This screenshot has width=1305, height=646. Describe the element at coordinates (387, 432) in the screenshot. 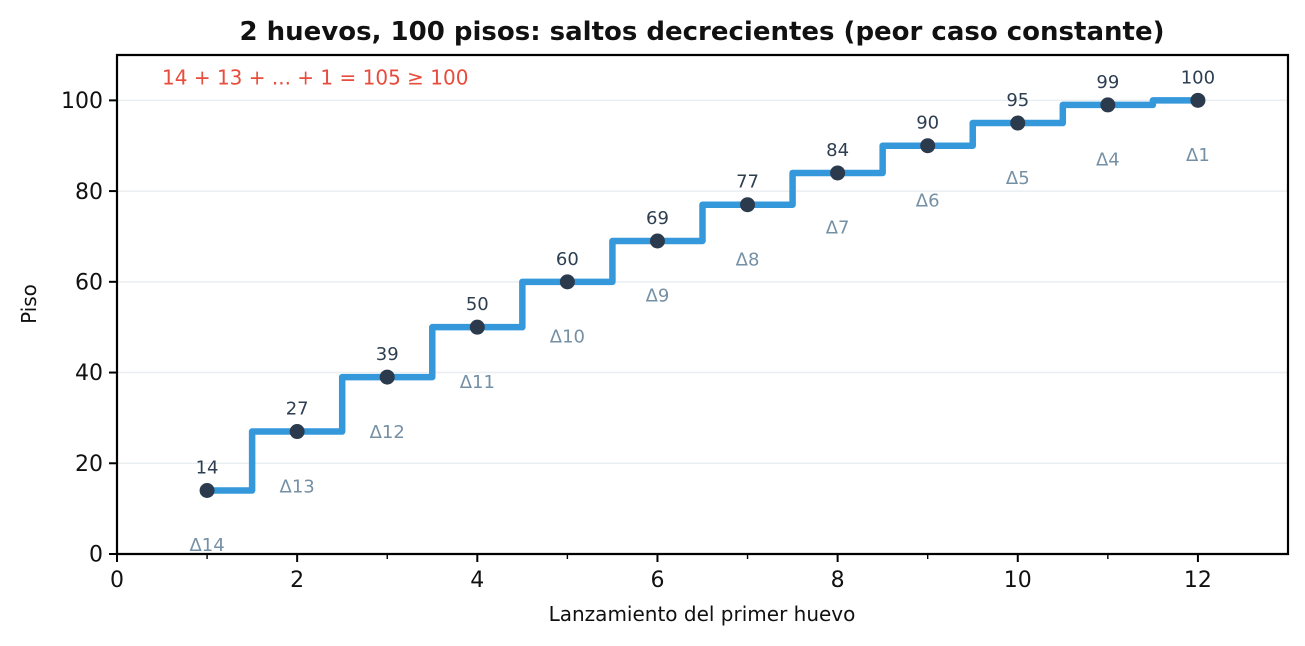

I see `delta-label: Δ12` at that location.